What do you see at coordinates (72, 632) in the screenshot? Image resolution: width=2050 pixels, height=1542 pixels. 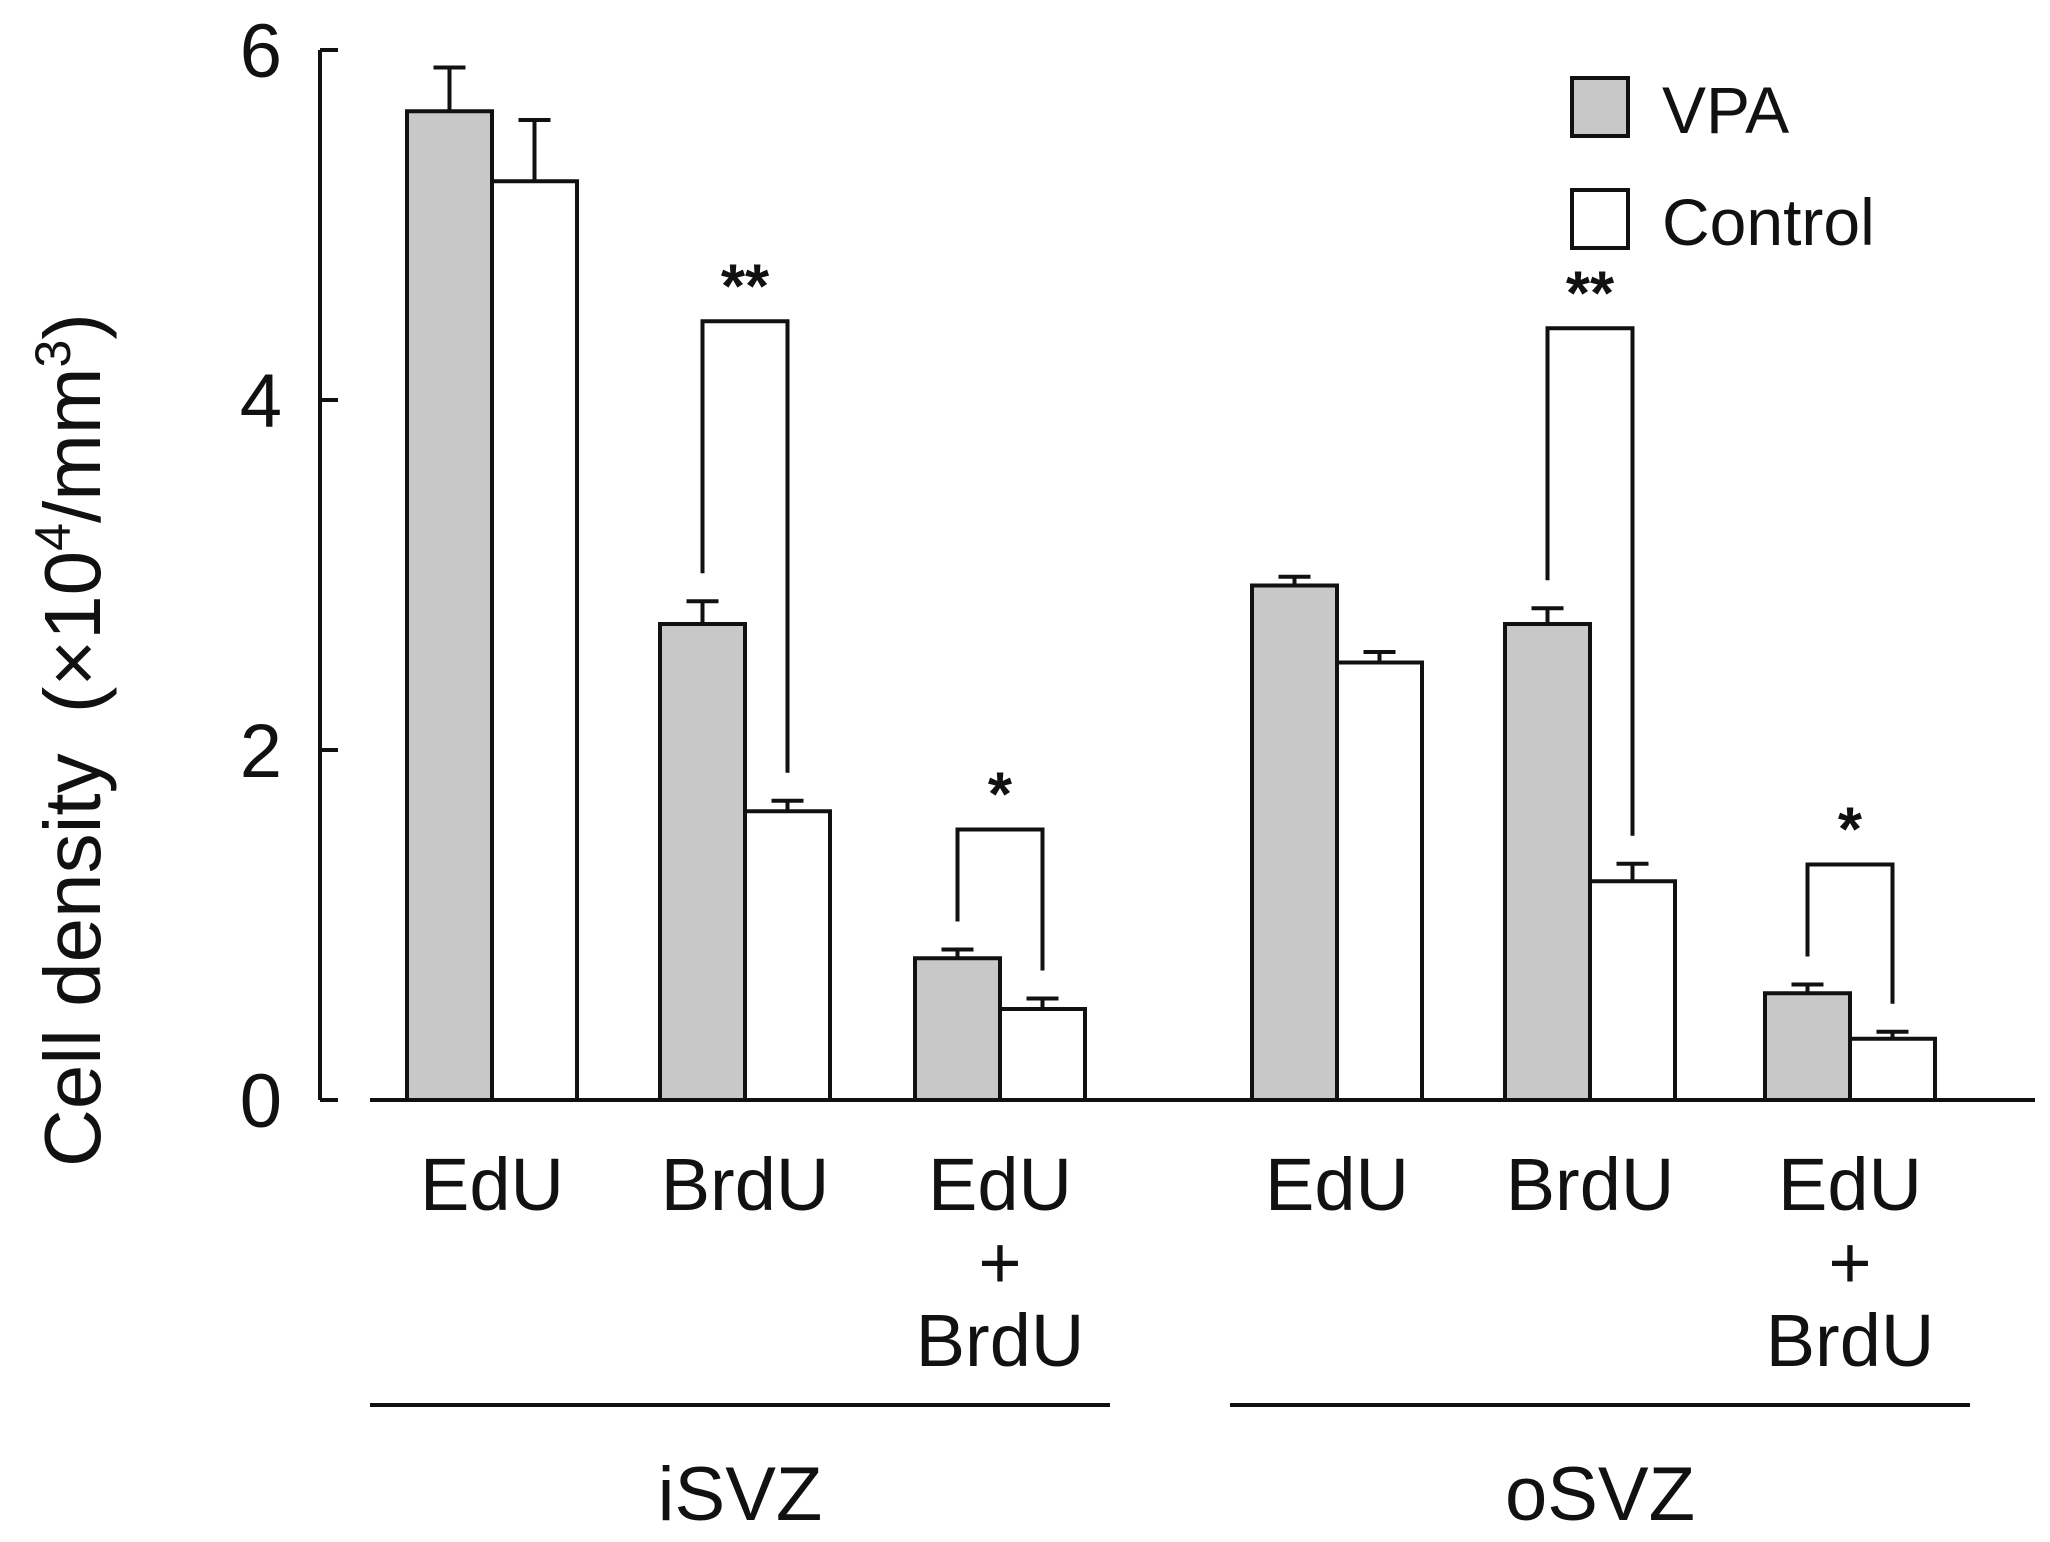 I see `y-axis-label-unit: (×10` at bounding box center [72, 632].